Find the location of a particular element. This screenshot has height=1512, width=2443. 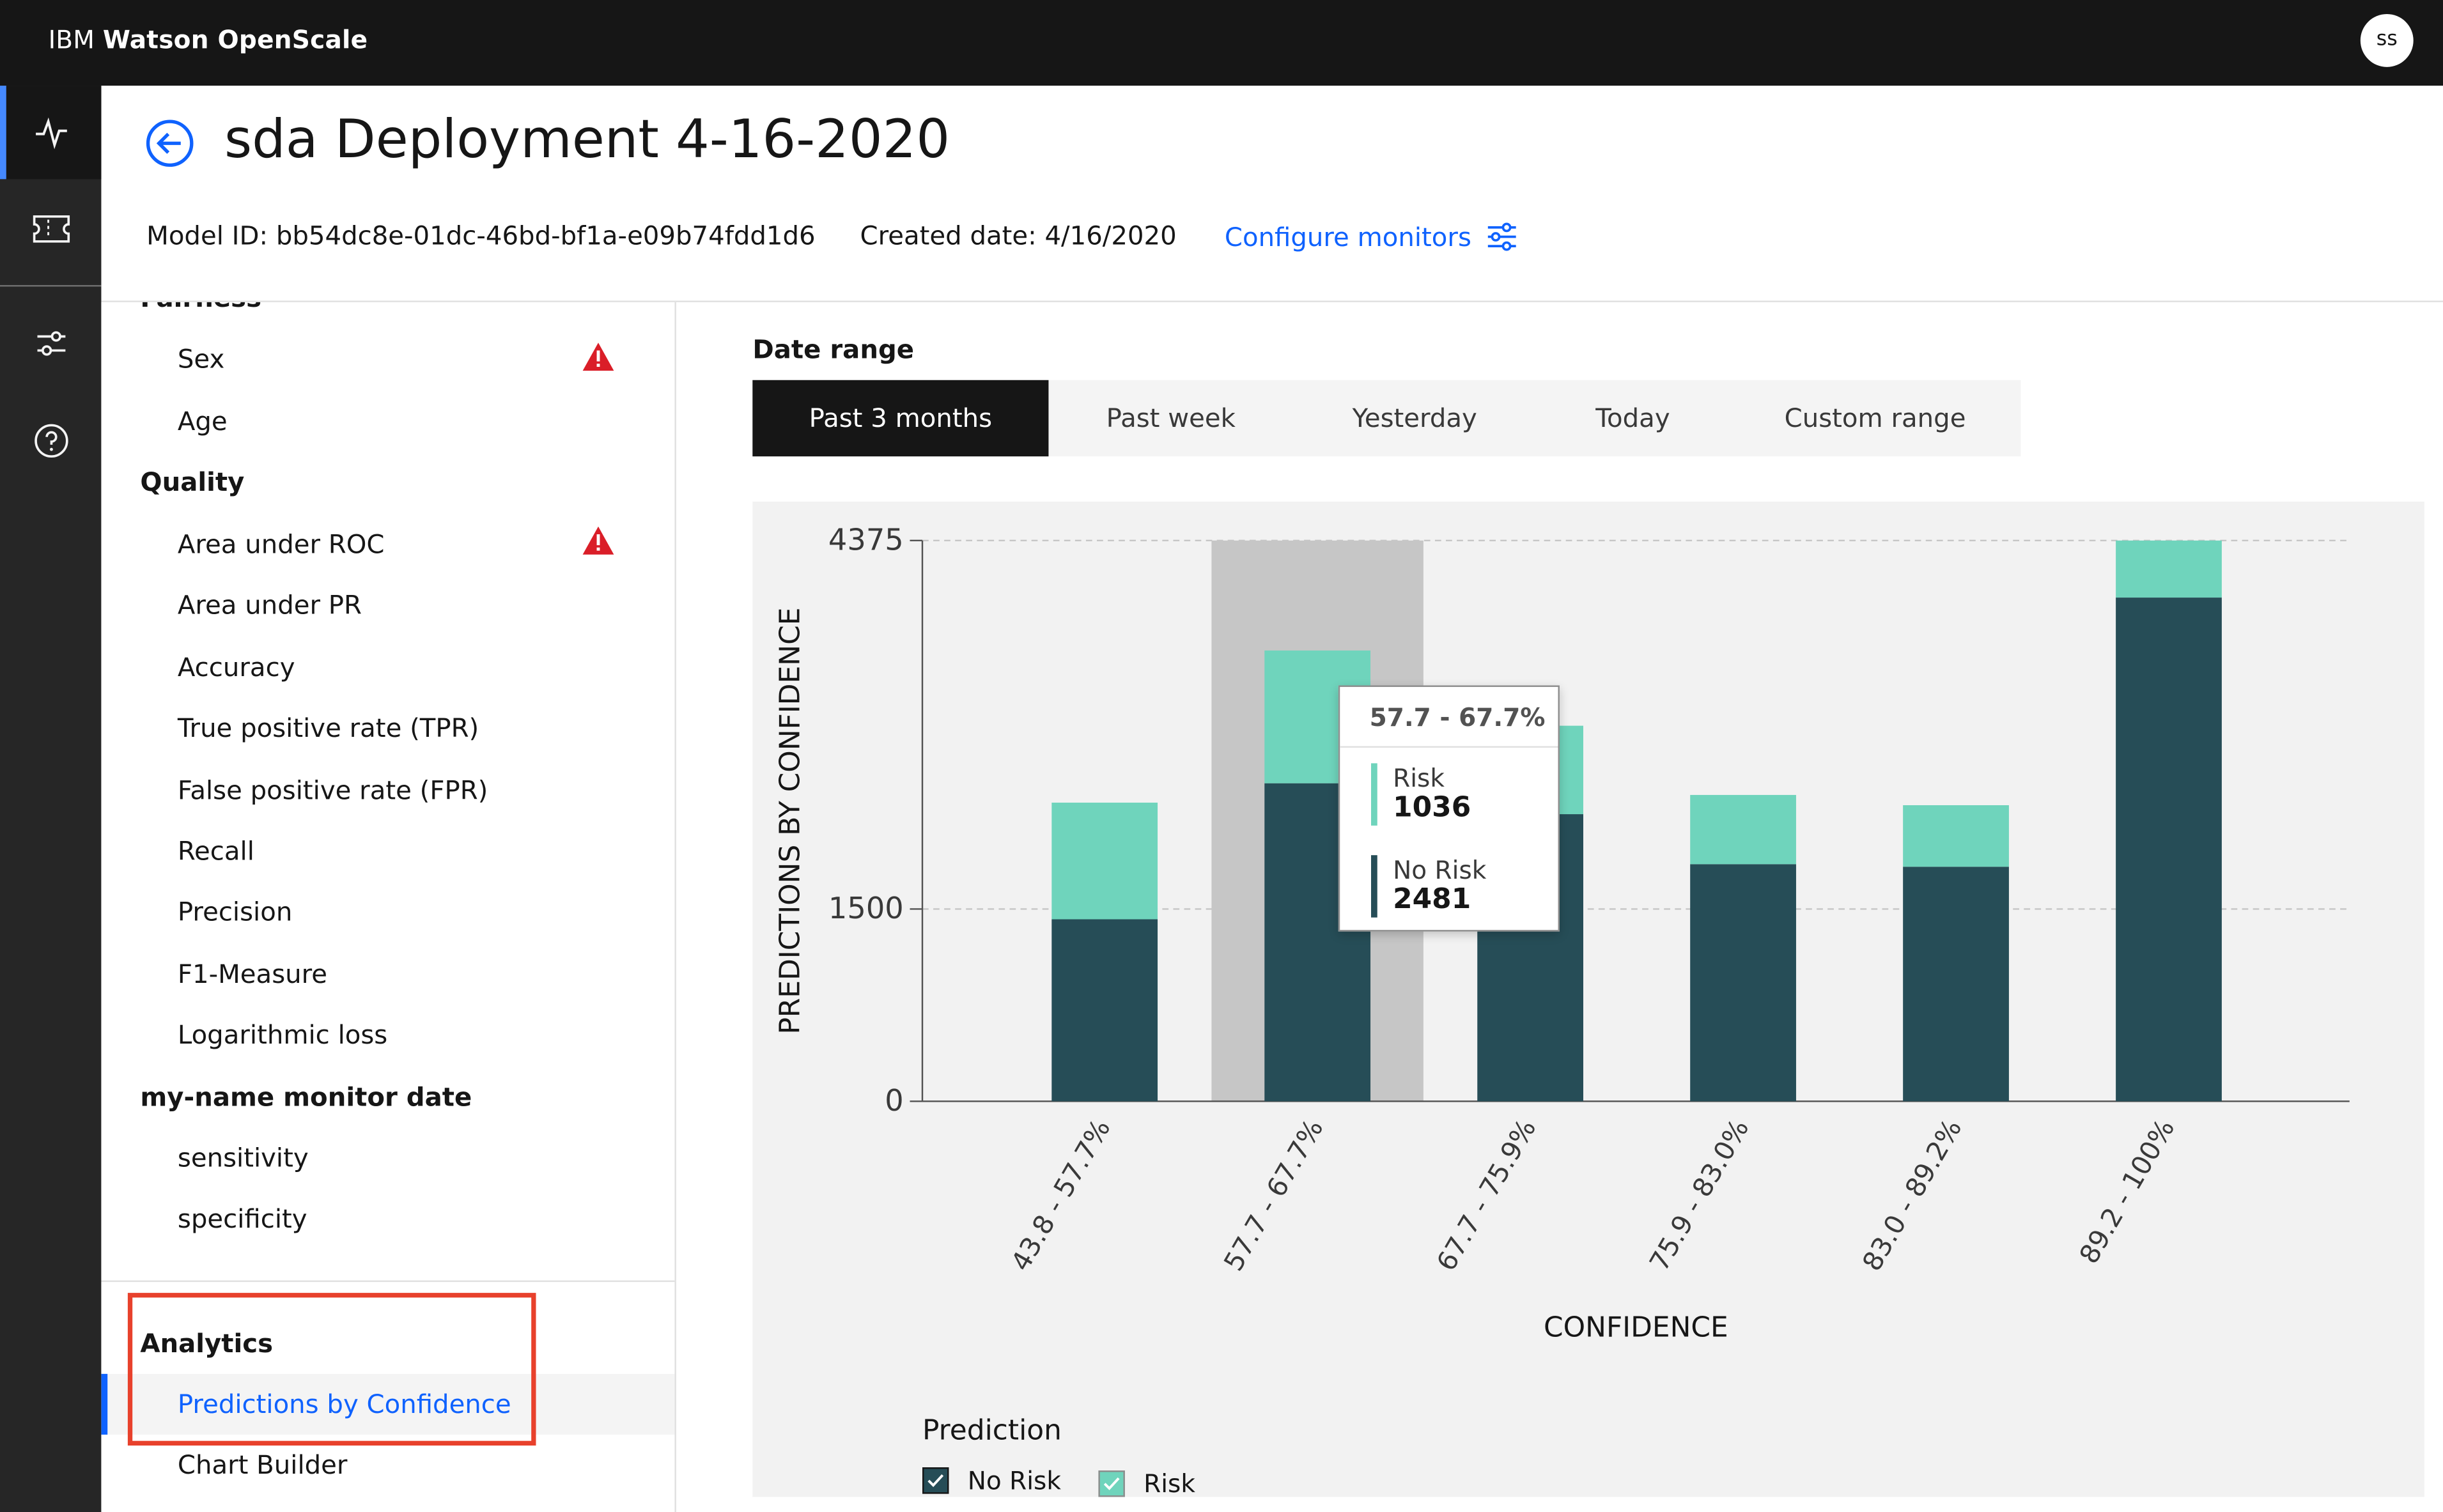

nav-category-fairness: Fairness is located at coordinates (200, 308).